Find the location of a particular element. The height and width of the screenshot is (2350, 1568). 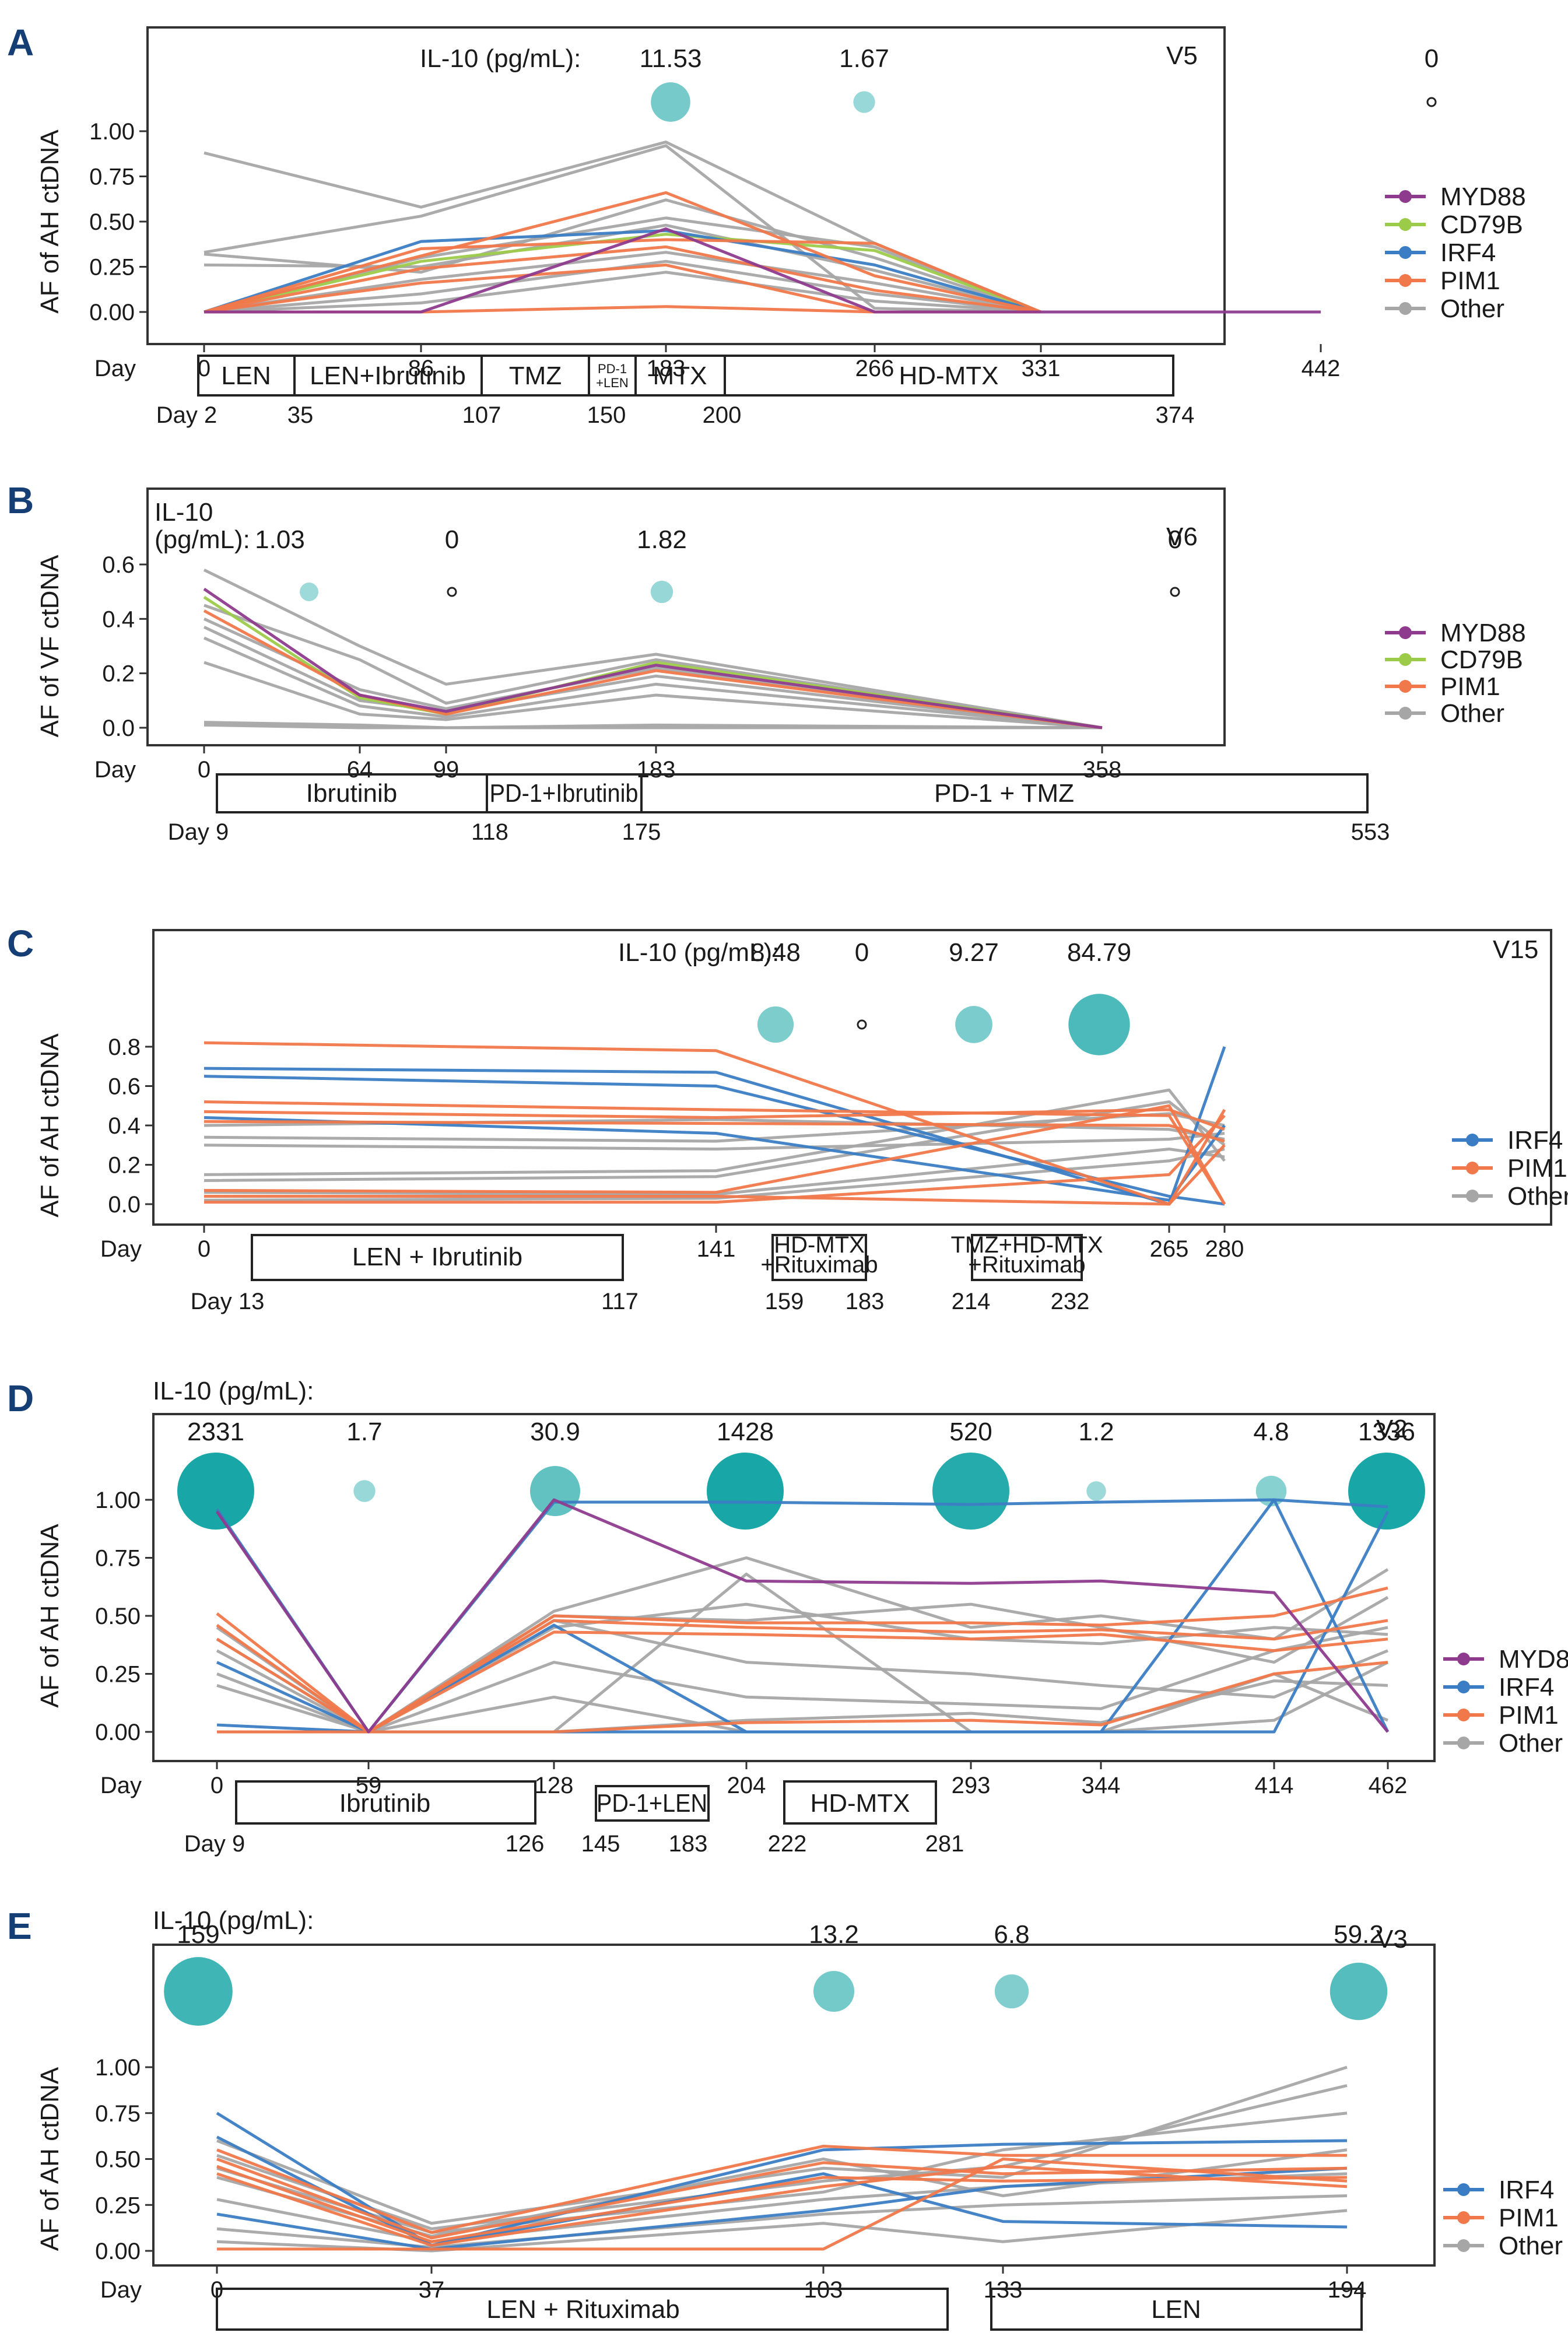

patient-id: V5 is located at coordinates (1182, 55).